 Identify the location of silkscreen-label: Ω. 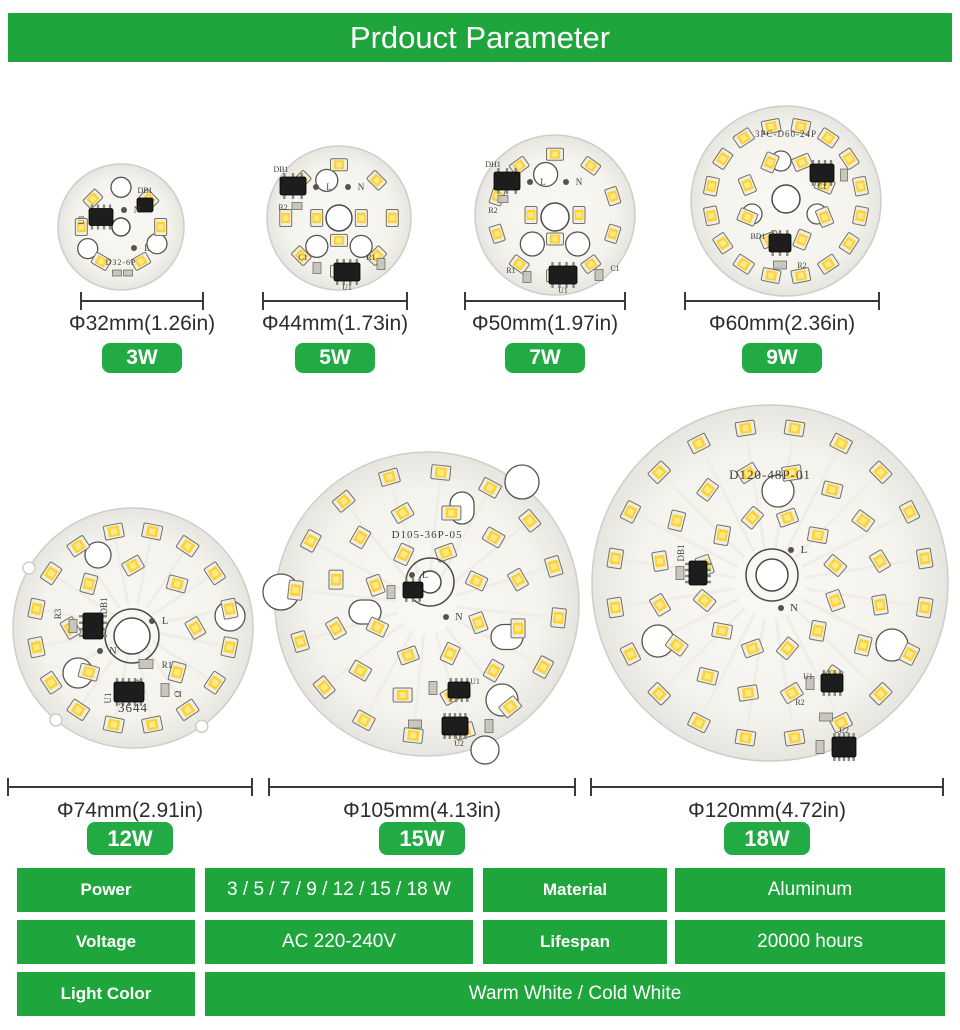
(178, 693).